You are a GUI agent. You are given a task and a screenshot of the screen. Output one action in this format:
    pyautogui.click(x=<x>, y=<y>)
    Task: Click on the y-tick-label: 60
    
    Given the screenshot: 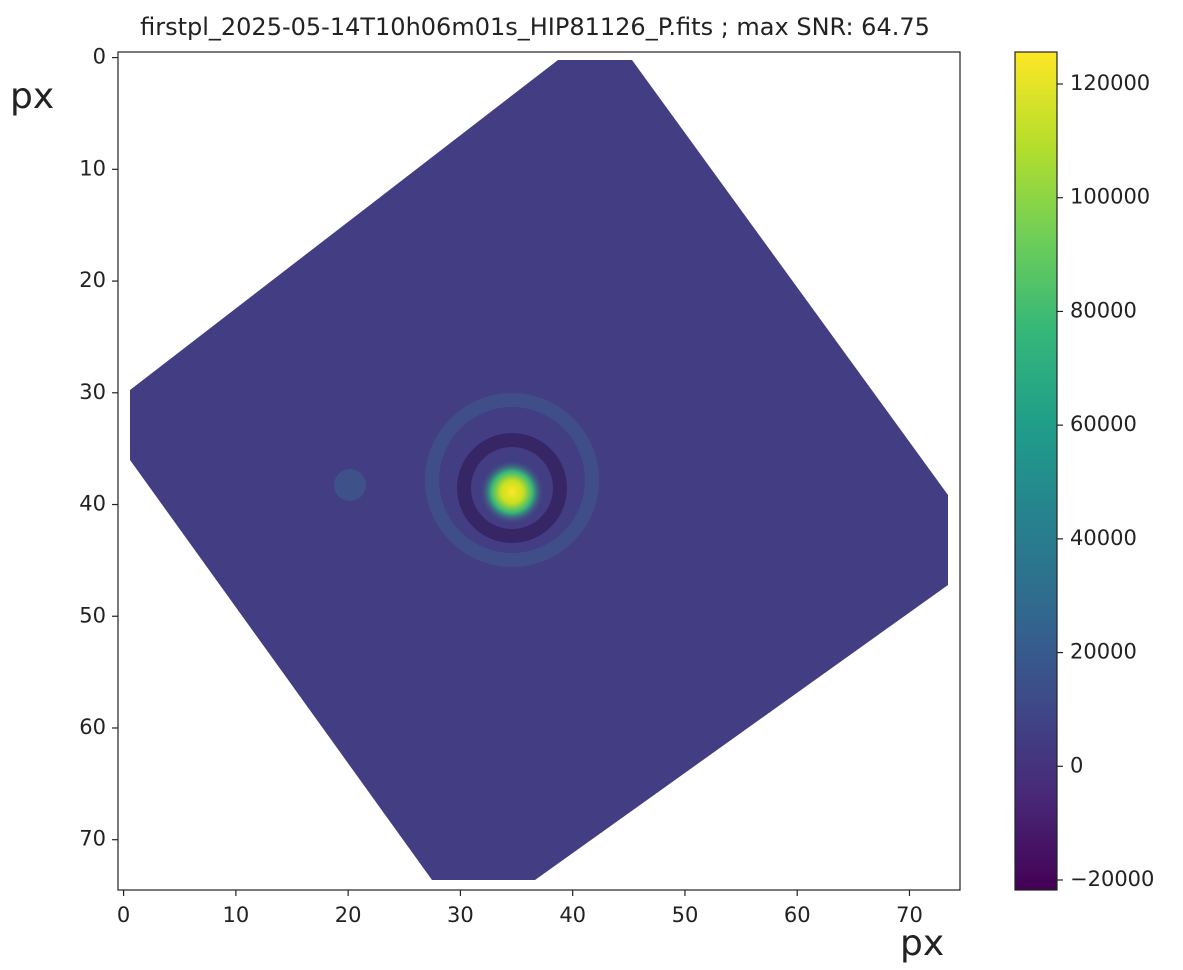 What is the action you would take?
    pyautogui.click(x=92, y=727)
    